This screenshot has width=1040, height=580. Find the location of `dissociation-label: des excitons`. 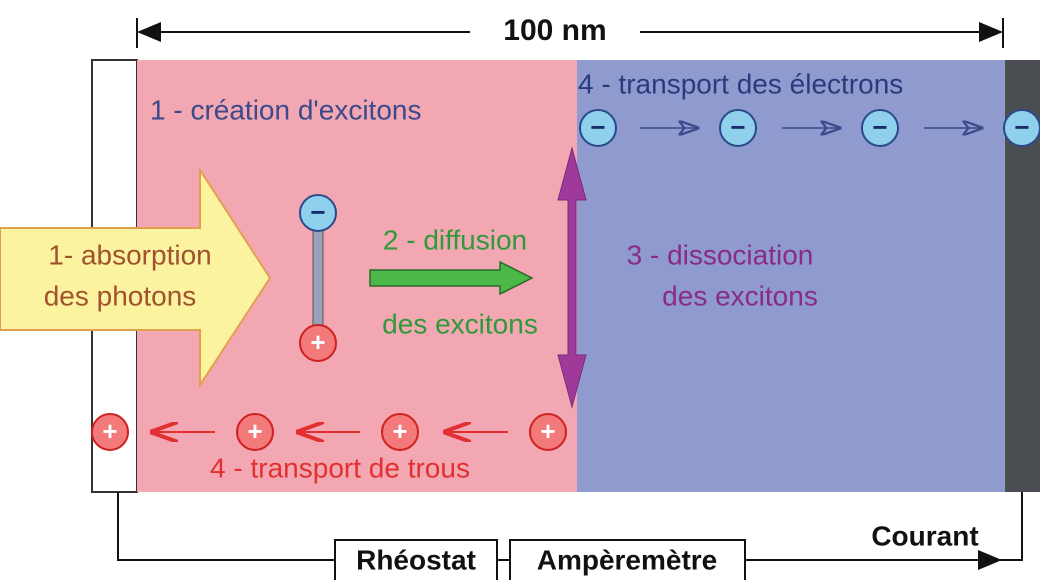

dissociation-label: des excitons is located at coordinates (740, 295).